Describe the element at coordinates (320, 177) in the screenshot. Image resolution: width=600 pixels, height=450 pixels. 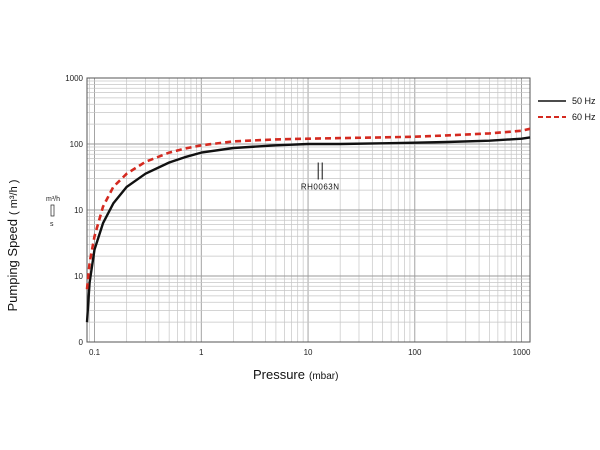
I see `annotation: RH0063N` at that location.